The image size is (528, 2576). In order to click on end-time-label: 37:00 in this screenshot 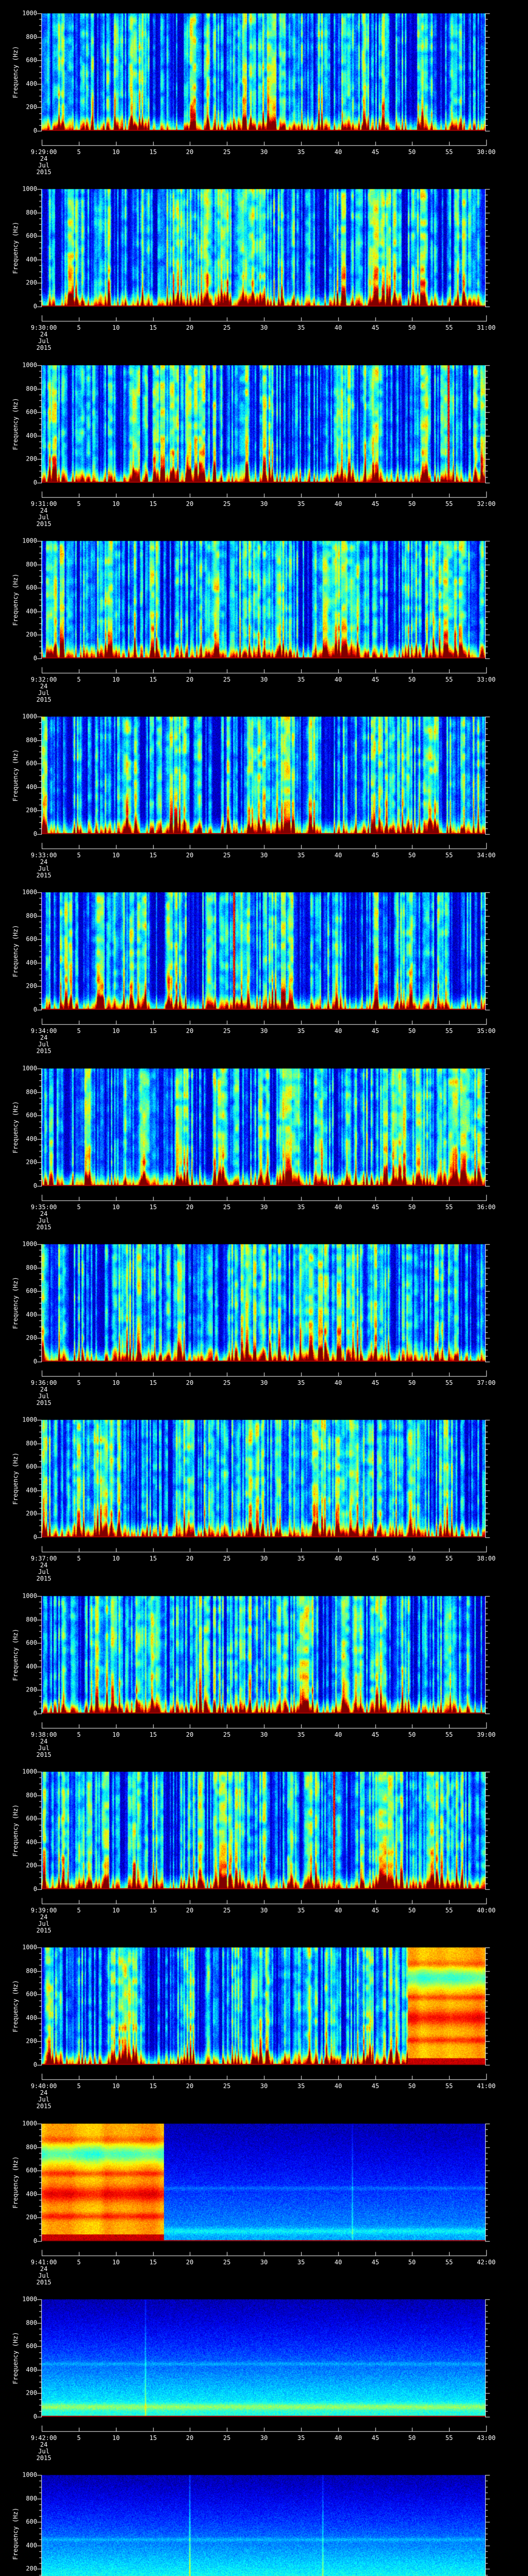, I will do `click(486, 1382)`.